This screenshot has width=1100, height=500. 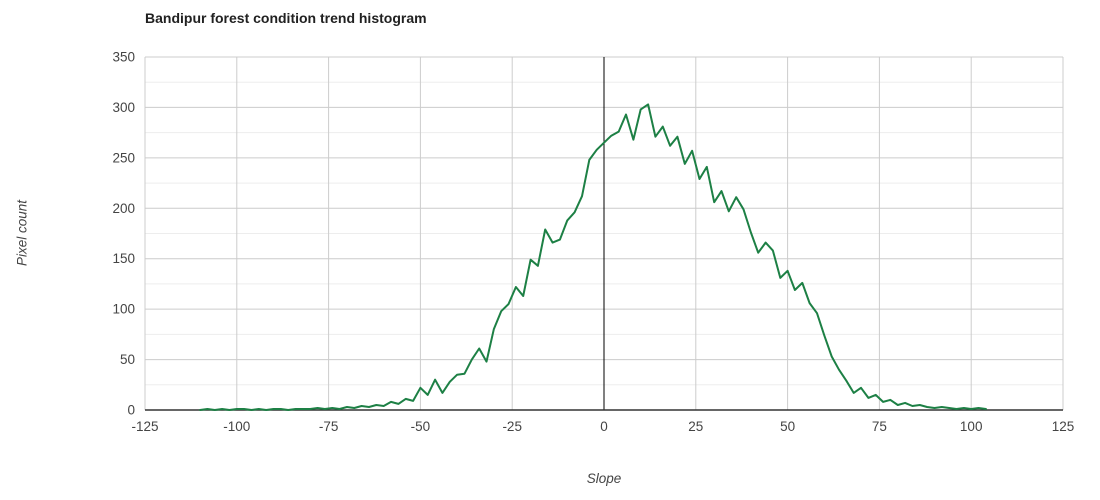 What do you see at coordinates (123, 309) in the screenshot?
I see `y-tick-label: 100` at bounding box center [123, 309].